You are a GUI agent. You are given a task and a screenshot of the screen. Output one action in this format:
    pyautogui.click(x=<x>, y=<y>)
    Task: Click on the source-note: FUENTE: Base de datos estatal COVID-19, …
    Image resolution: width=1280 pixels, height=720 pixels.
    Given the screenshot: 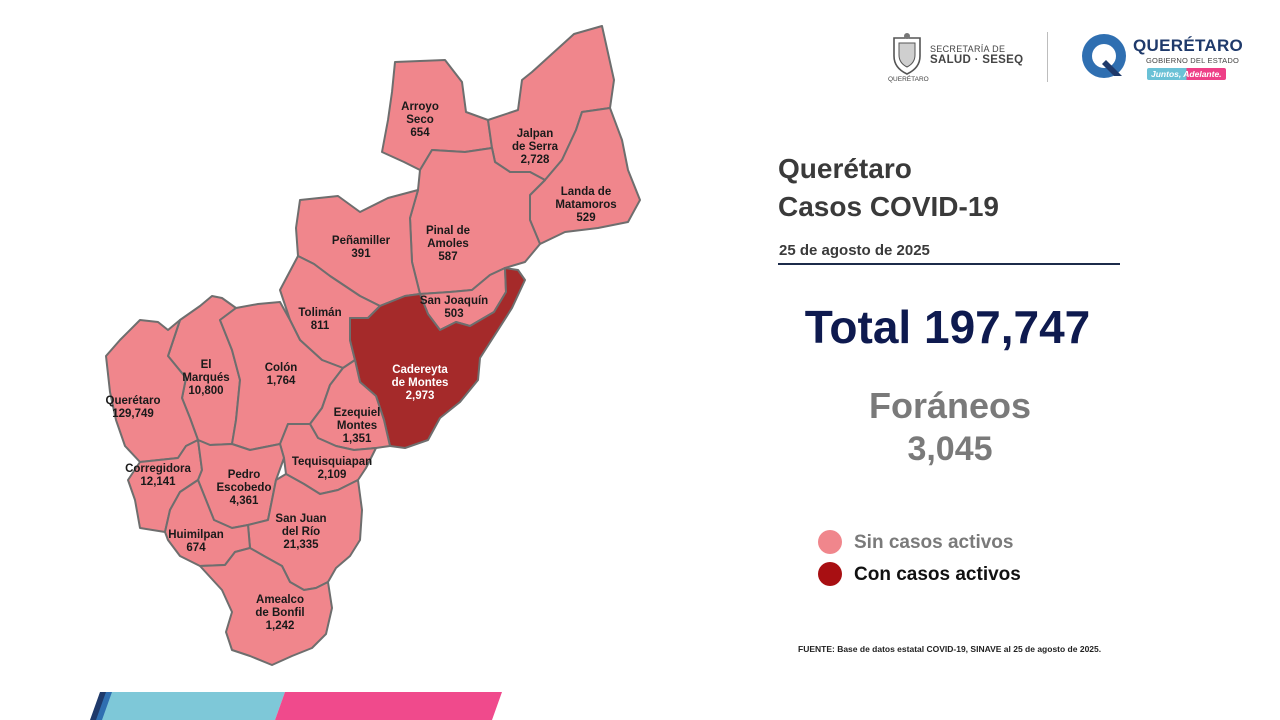 What is the action you would take?
    pyautogui.click(x=950, y=649)
    